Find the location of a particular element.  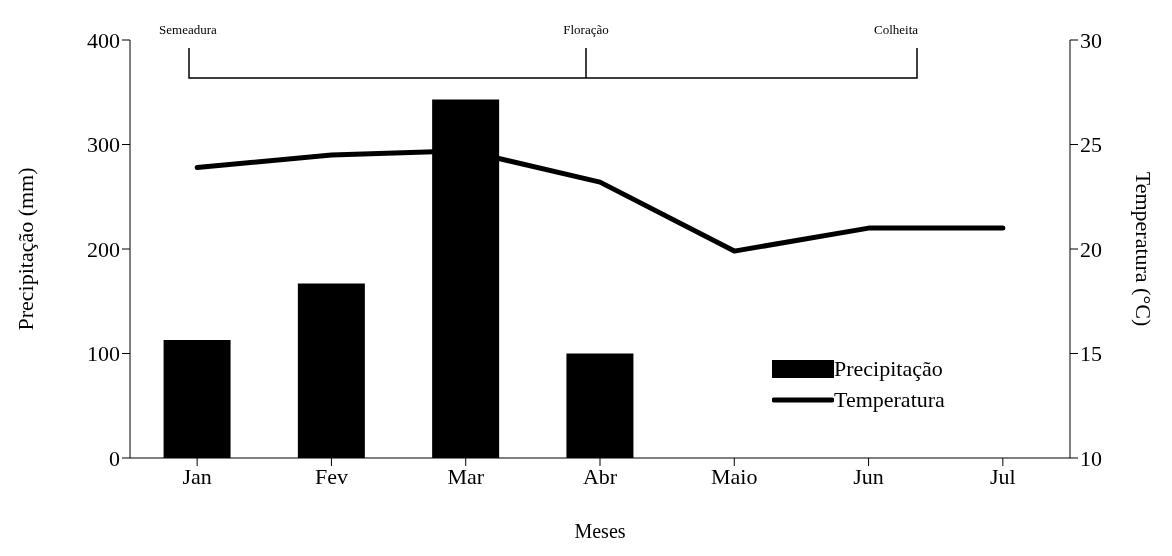

y-tick-label: 300 is located at coordinates (103, 145).